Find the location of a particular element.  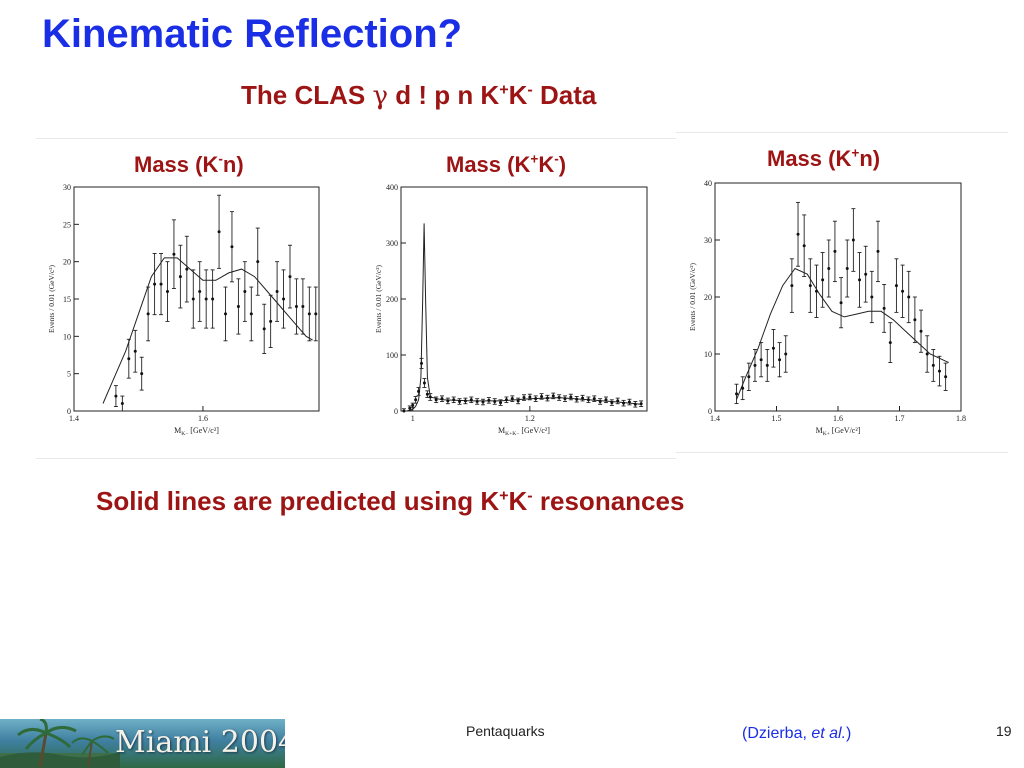

slide-title: Kinematic Reflection? is located at coordinates (252, 34).